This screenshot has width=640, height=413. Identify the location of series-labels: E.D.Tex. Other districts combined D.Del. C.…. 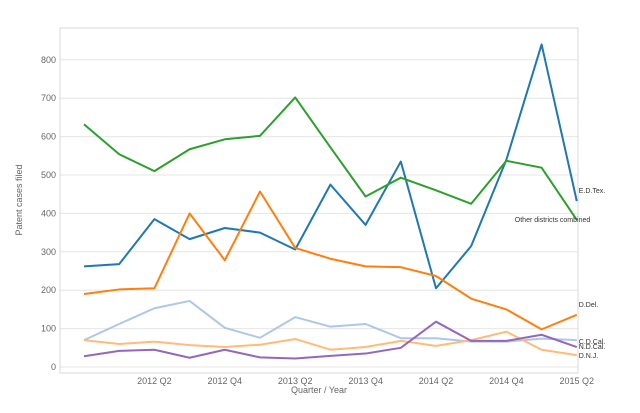
(560, 274).